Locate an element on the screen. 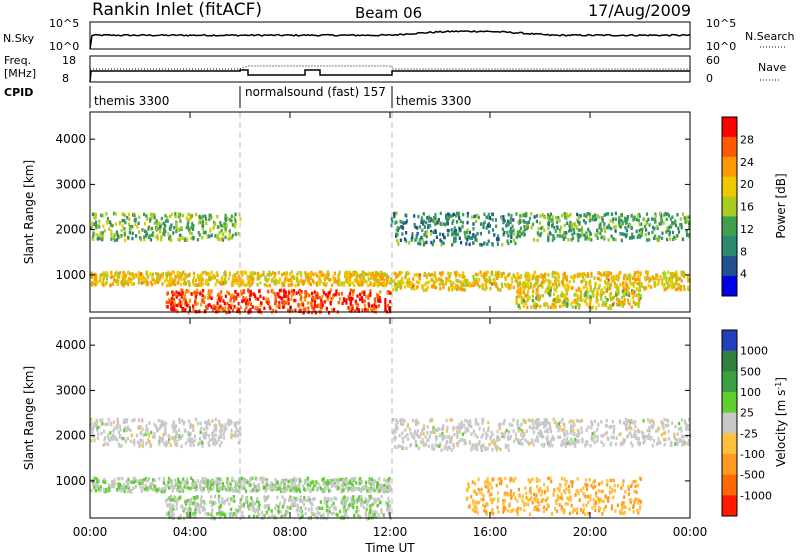  cpid-label: CPID is located at coordinates (18, 92).